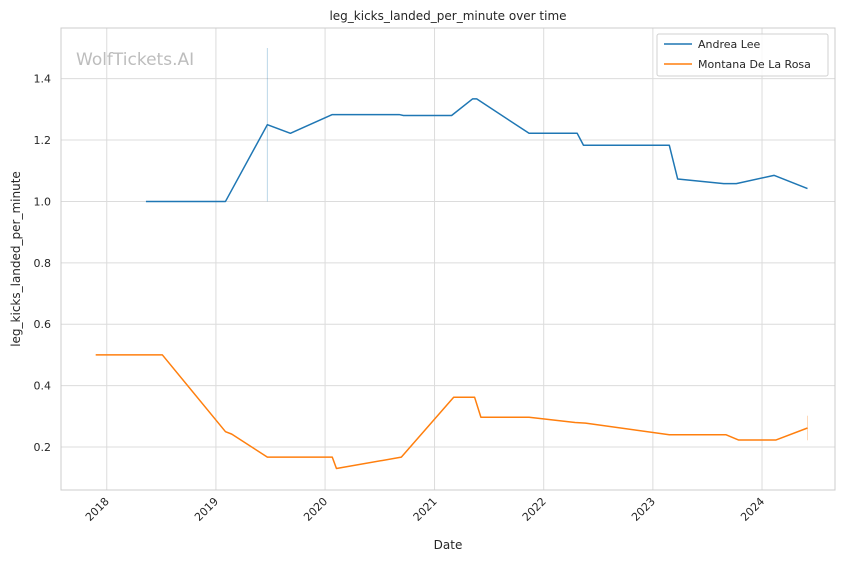  What do you see at coordinates (534, 509) in the screenshot?
I see `x-tick-label: 2022` at bounding box center [534, 509].